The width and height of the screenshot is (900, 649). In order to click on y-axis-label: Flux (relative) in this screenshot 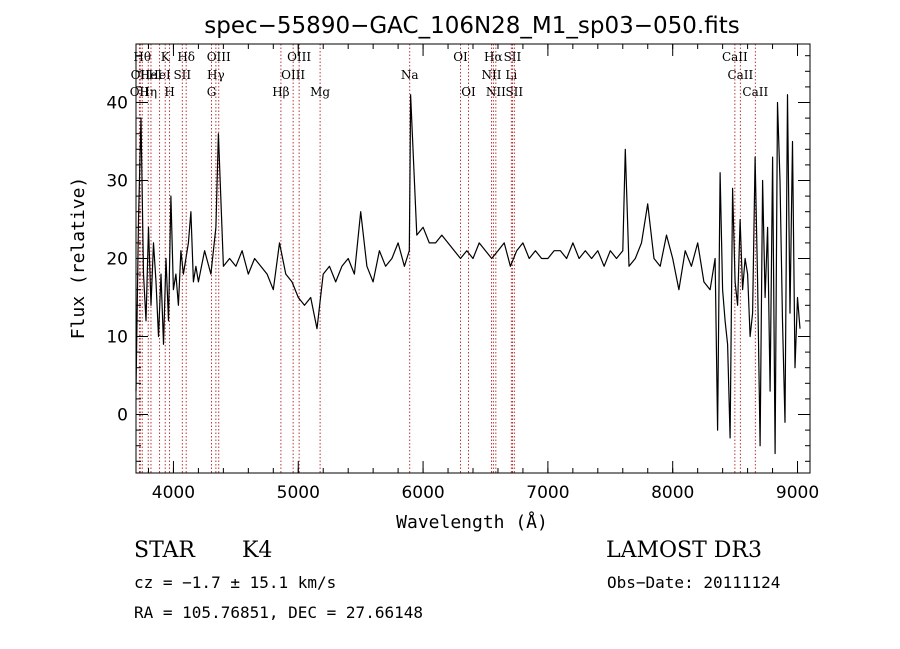, I will do `click(78, 258)`.